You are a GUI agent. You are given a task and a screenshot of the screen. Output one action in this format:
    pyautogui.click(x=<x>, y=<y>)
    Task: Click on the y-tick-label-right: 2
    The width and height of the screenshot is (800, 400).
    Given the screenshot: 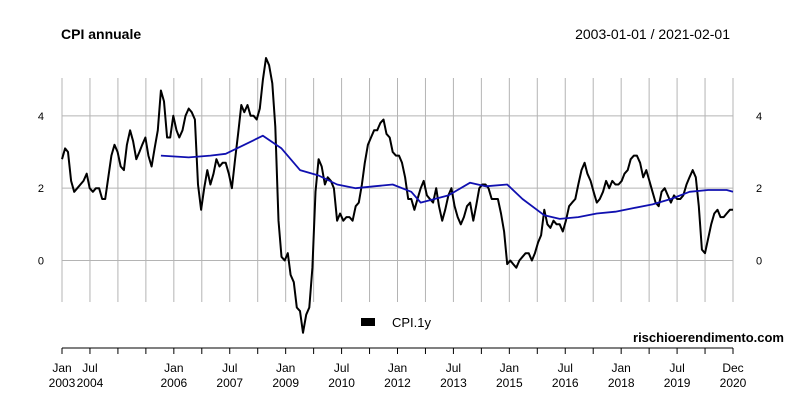 What is the action you would take?
    pyautogui.click(x=759, y=189)
    